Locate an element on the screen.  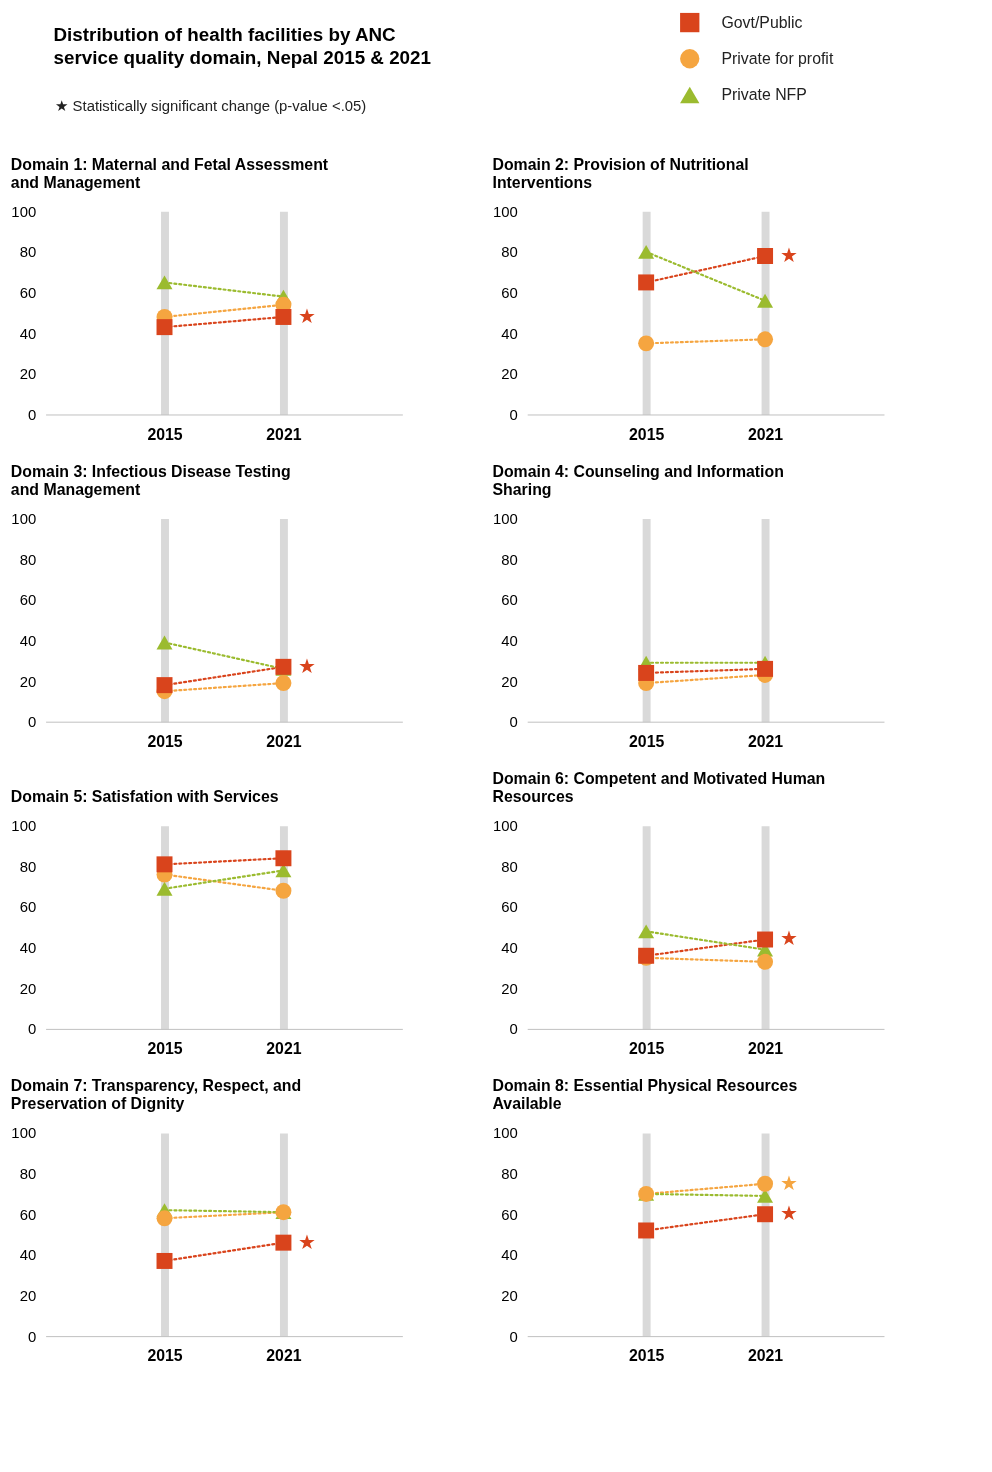
legend-label: Private NFP is located at coordinates (764, 94).